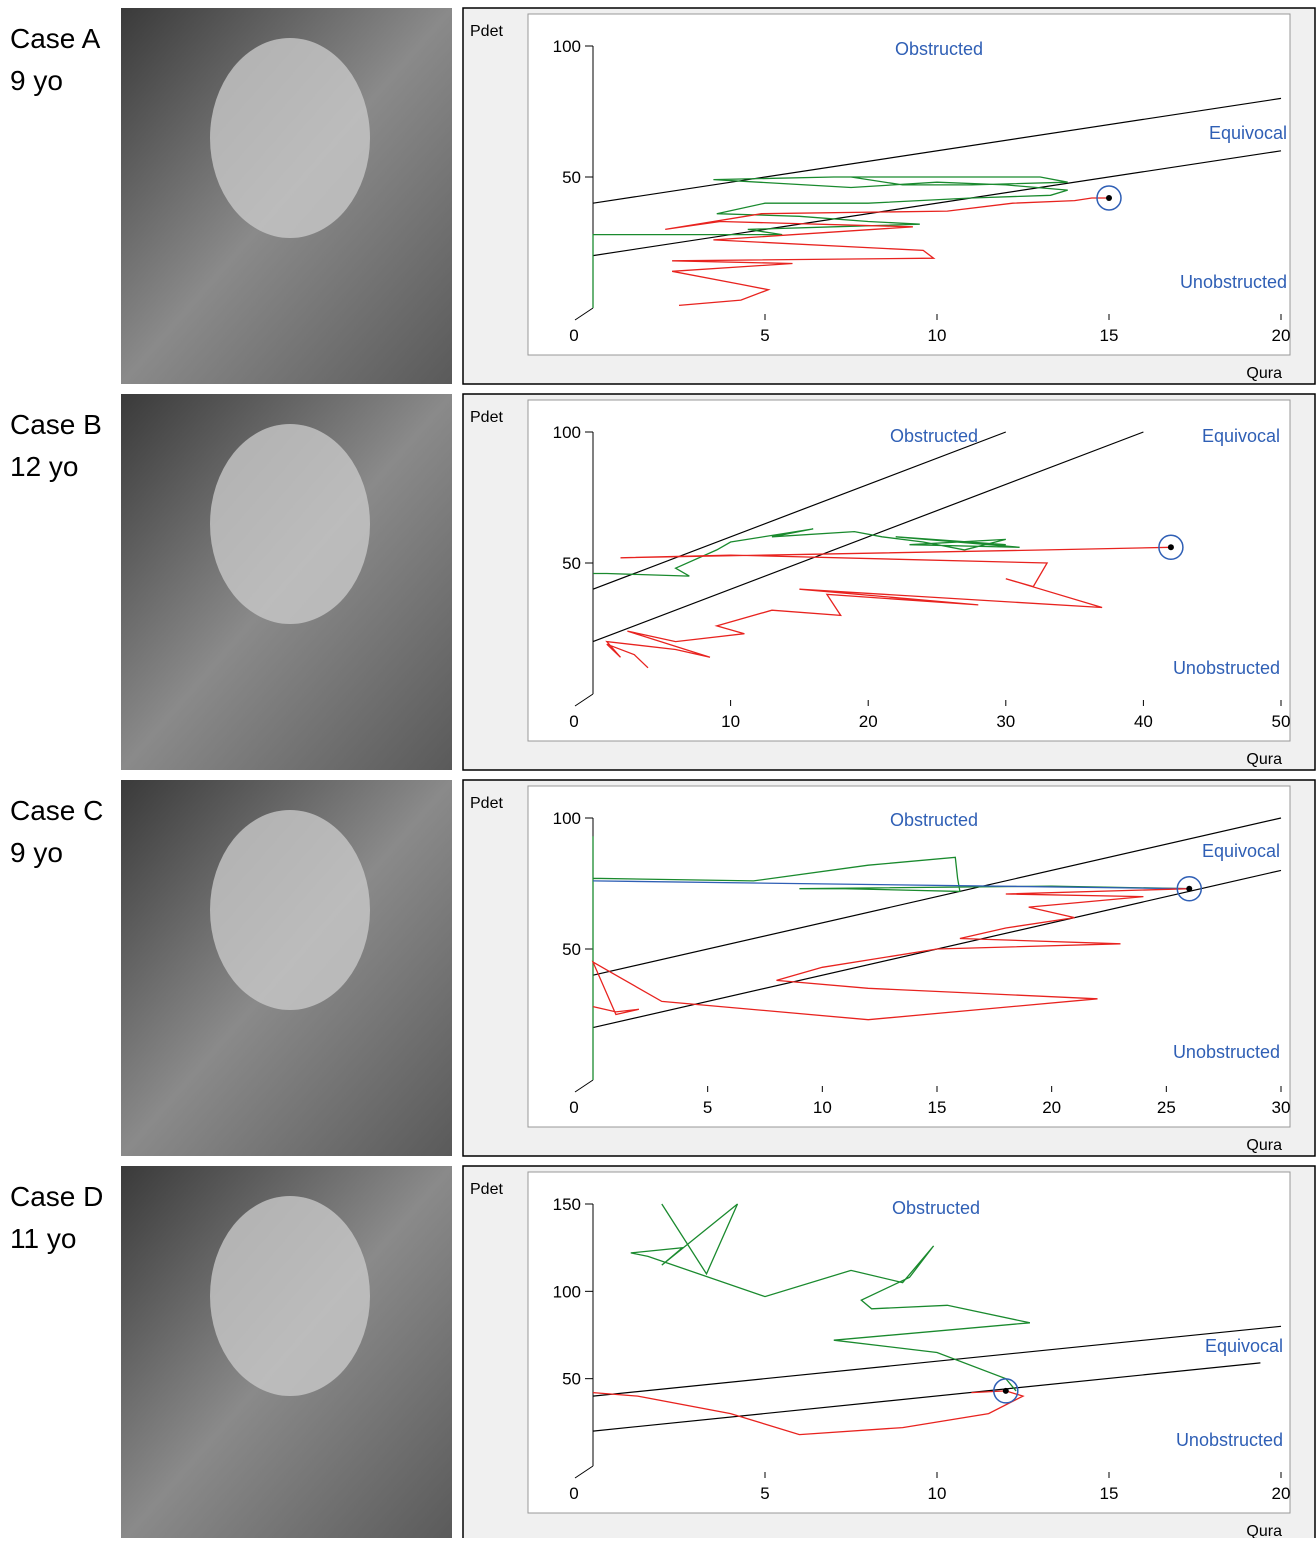 This screenshot has height=1543, width=1316. I want to click on y-tick-label: 150, so click(567, 1204).